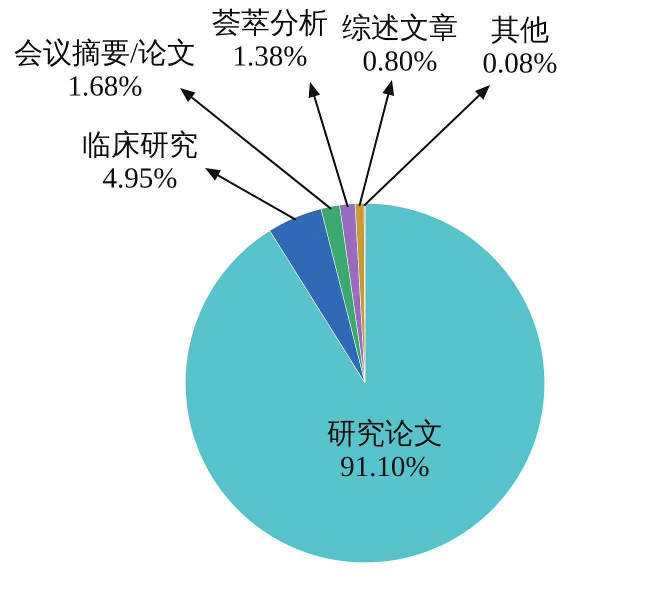 The image size is (660, 596). Describe the element at coordinates (105, 86) in the screenshot. I see `data-label: 1.68%` at that location.